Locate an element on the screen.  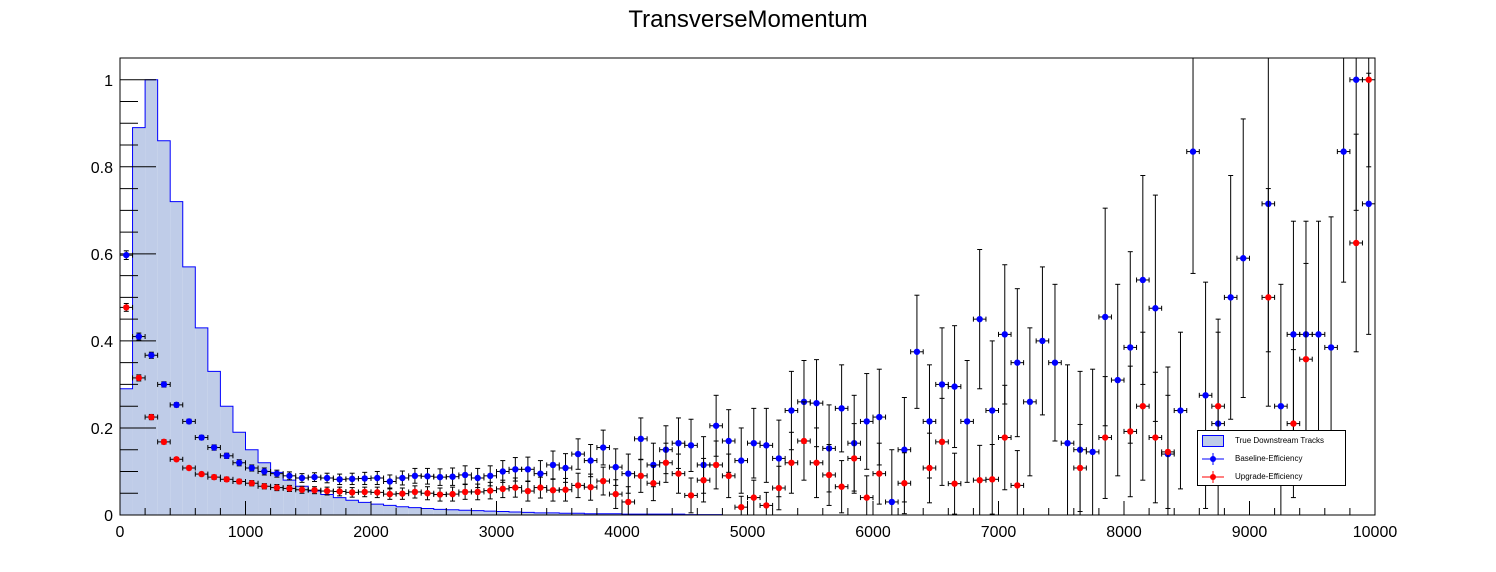
x-tick-label: 4000 is located at coordinates (622, 532).